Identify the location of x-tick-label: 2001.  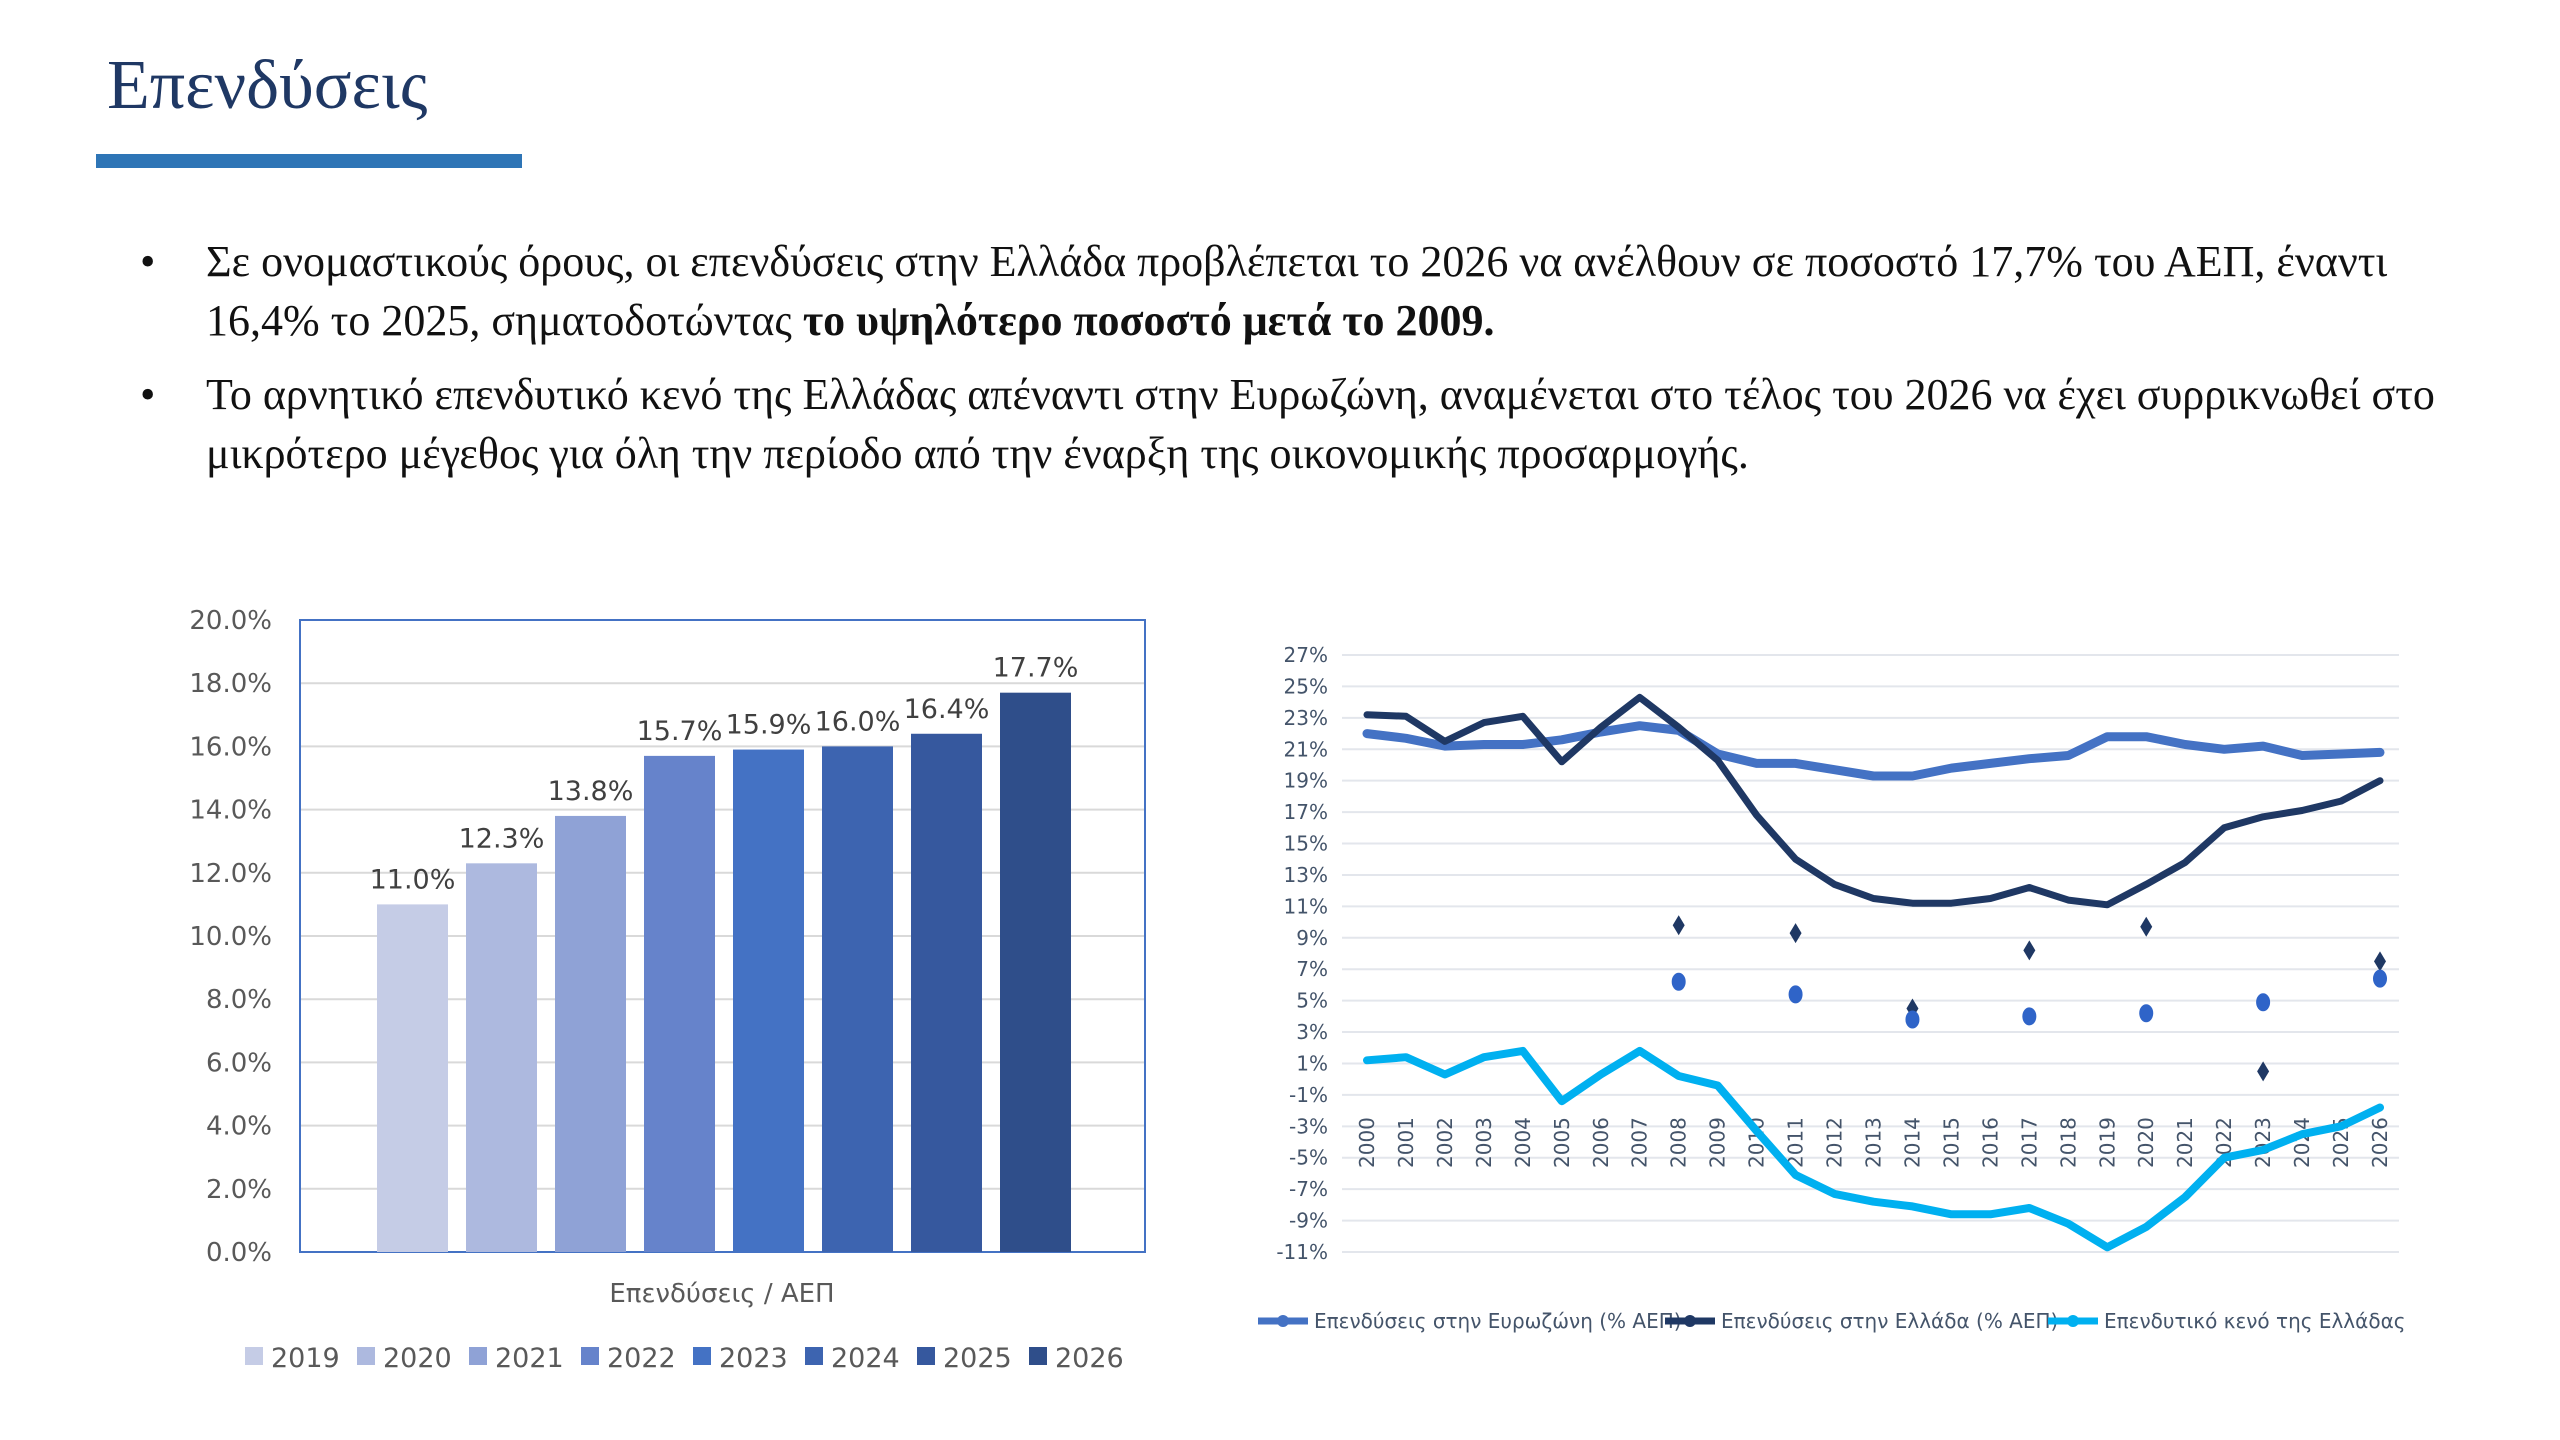
(1406, 1142).